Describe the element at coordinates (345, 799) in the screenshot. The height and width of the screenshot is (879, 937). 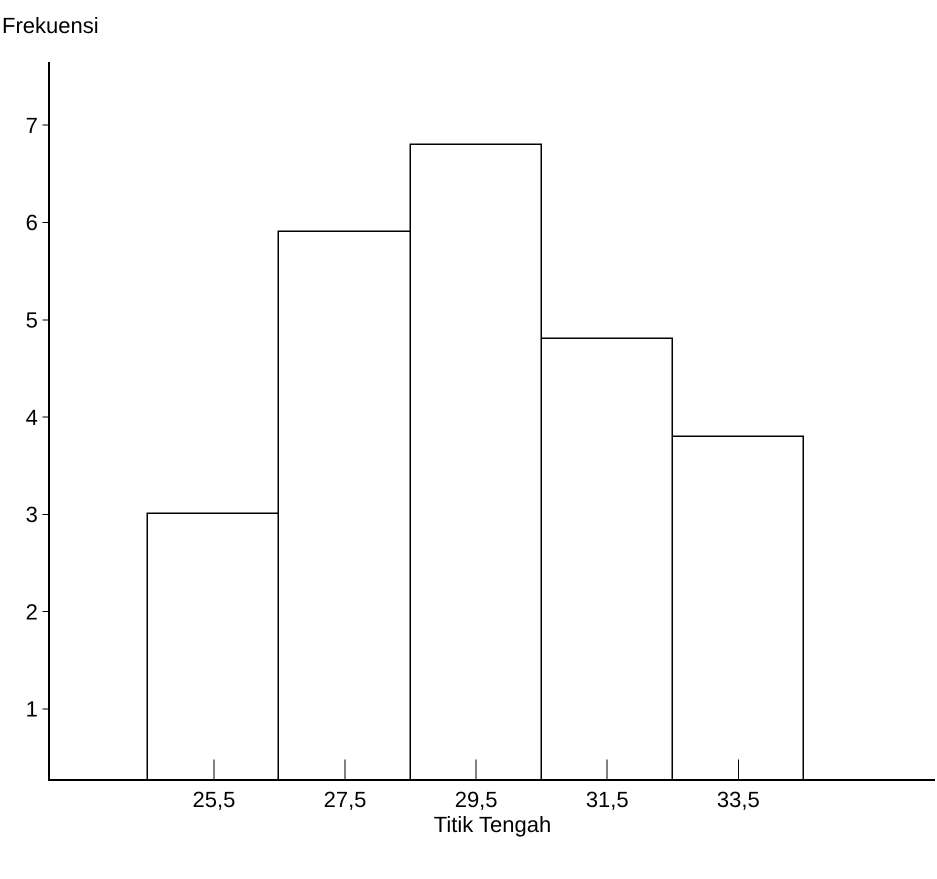
I see `x-tick-label: 27,5` at that location.